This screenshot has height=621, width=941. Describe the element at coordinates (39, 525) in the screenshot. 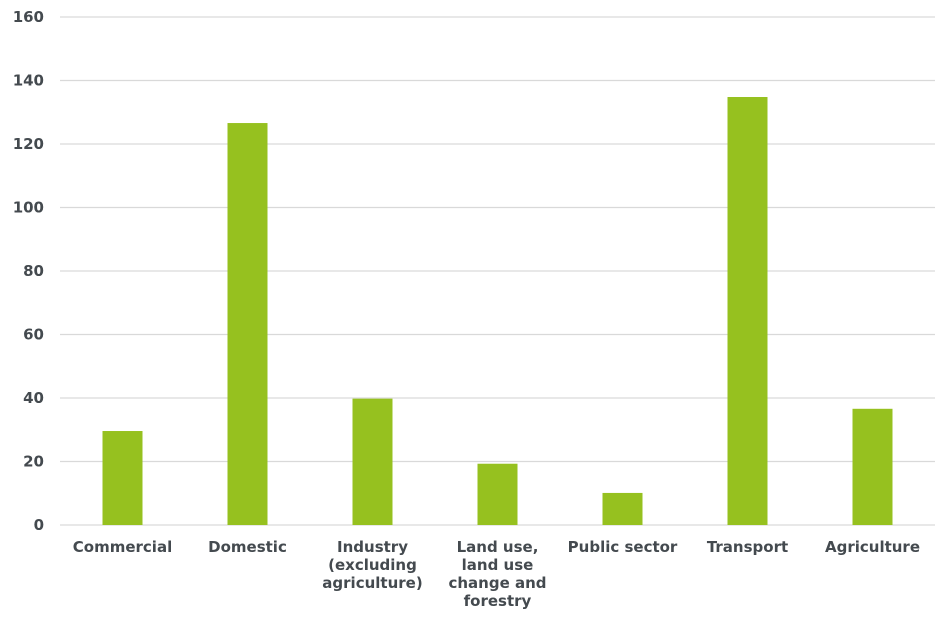

I see `y-tick-label: 0` at that location.